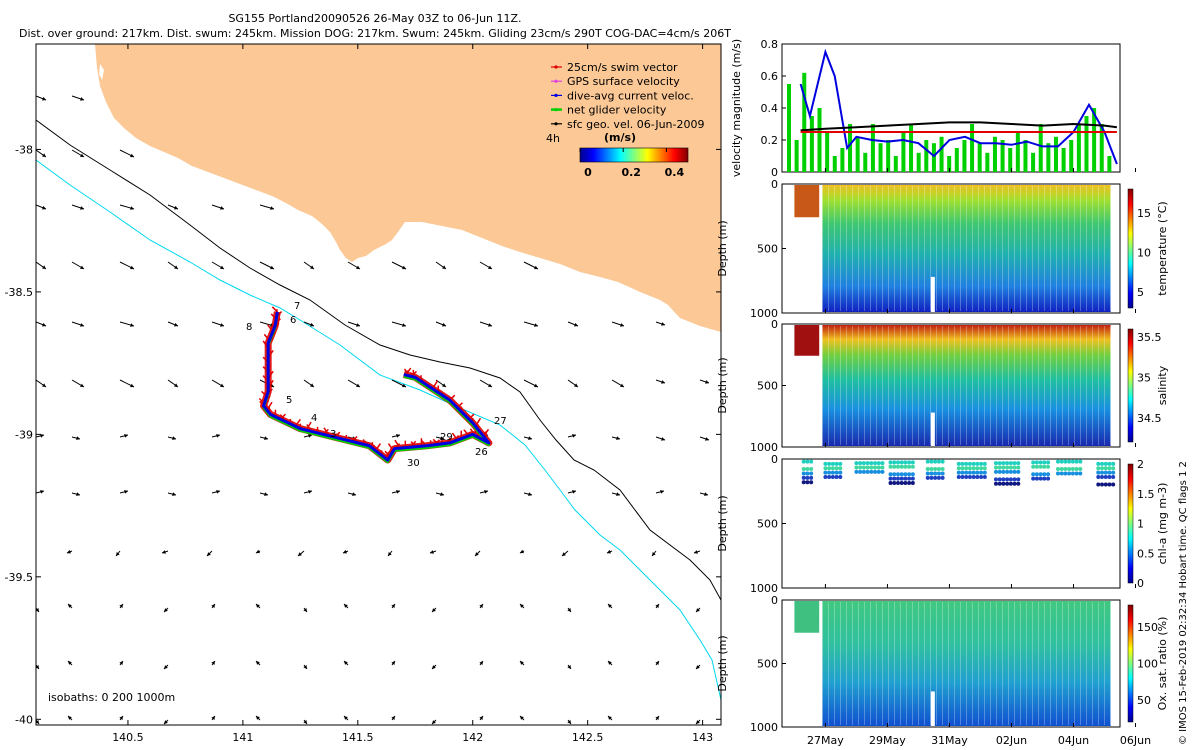 The image size is (1200, 750). What do you see at coordinates (128, 737) in the screenshot?
I see `map-x-tick-label: 140.5` at bounding box center [128, 737].